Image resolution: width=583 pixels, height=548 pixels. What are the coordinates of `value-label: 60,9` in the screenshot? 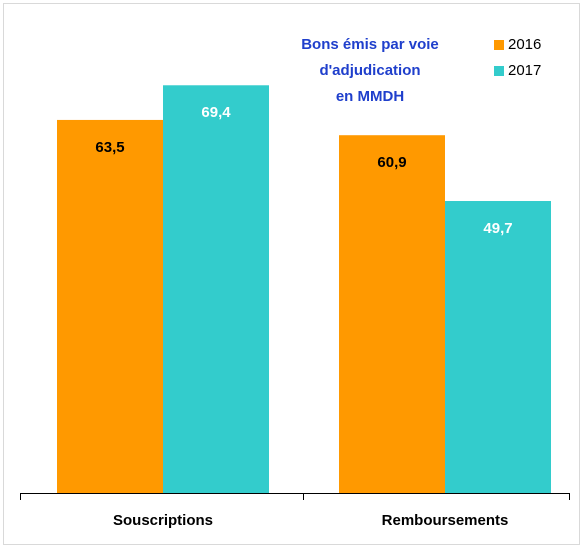 It's located at (391, 162).